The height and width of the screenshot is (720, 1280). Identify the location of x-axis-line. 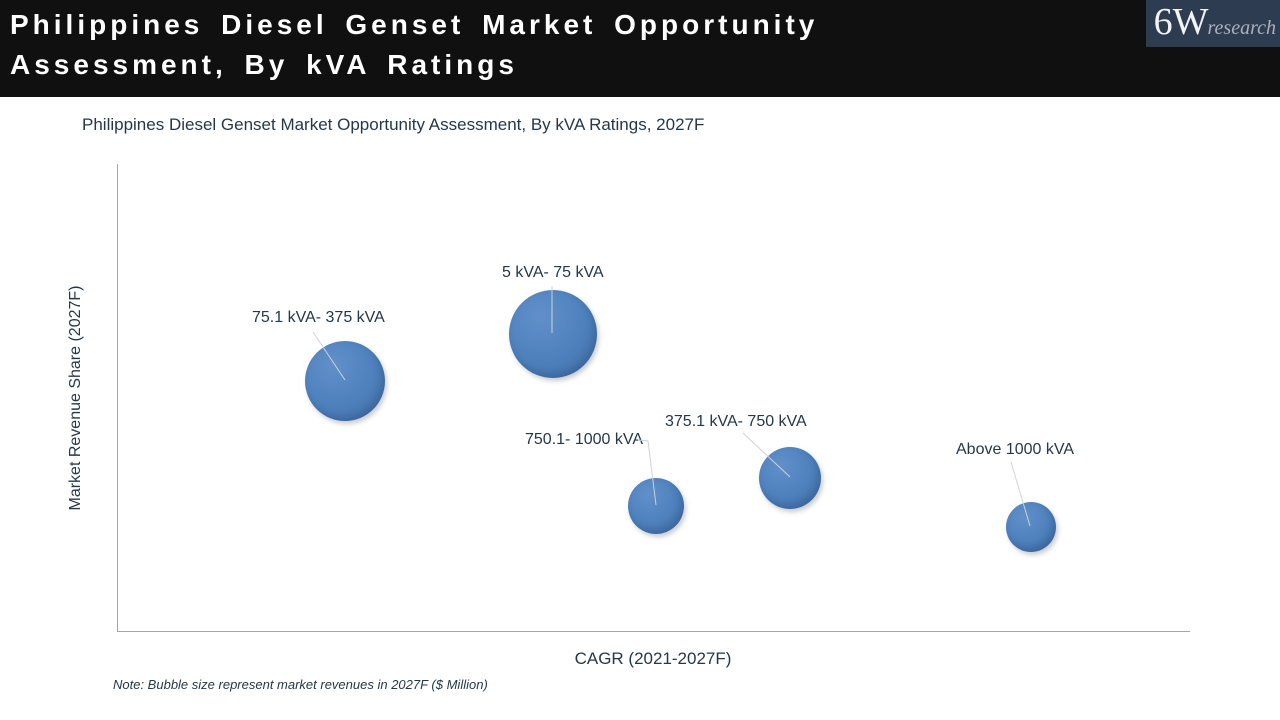
(653, 631).